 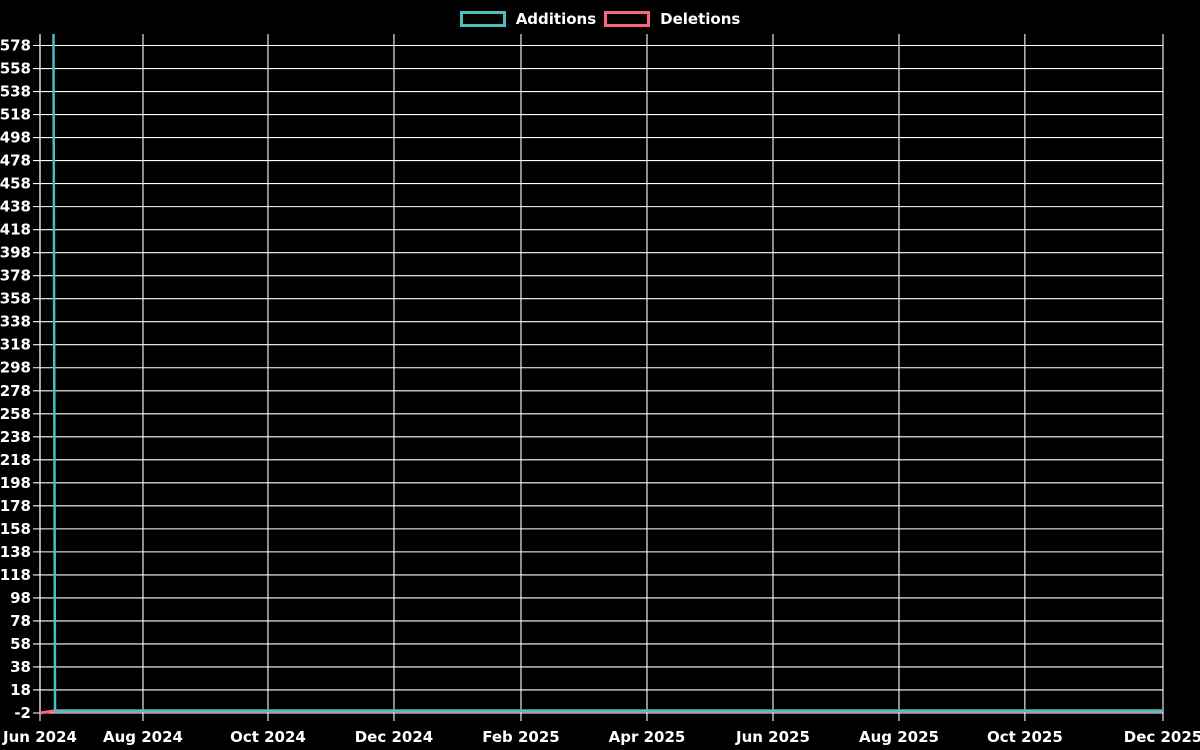 I want to click on y-tick-label: -2, so click(x=22, y=713).